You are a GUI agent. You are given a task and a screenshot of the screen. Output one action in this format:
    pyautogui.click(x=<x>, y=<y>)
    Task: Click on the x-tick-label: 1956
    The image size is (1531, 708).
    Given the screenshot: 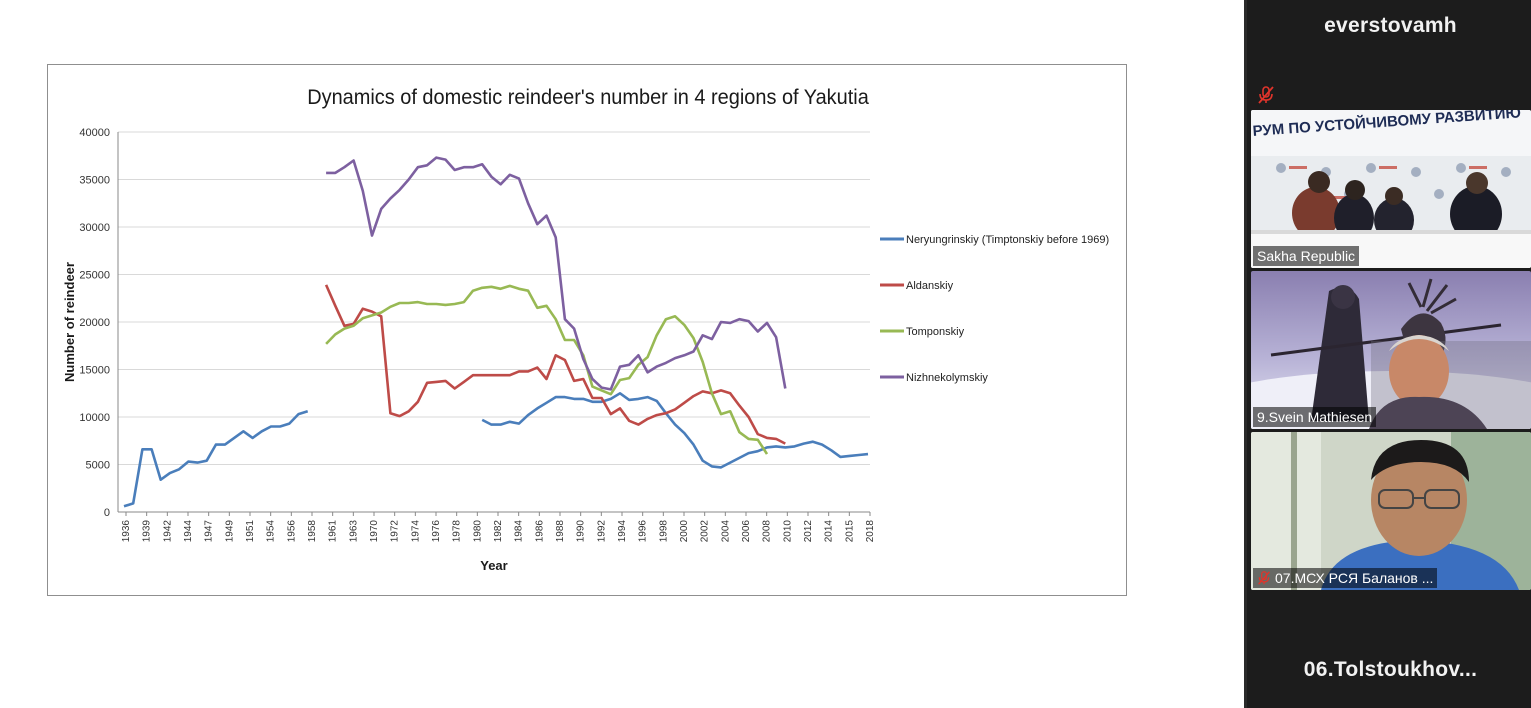 What is the action you would take?
    pyautogui.click(x=291, y=531)
    